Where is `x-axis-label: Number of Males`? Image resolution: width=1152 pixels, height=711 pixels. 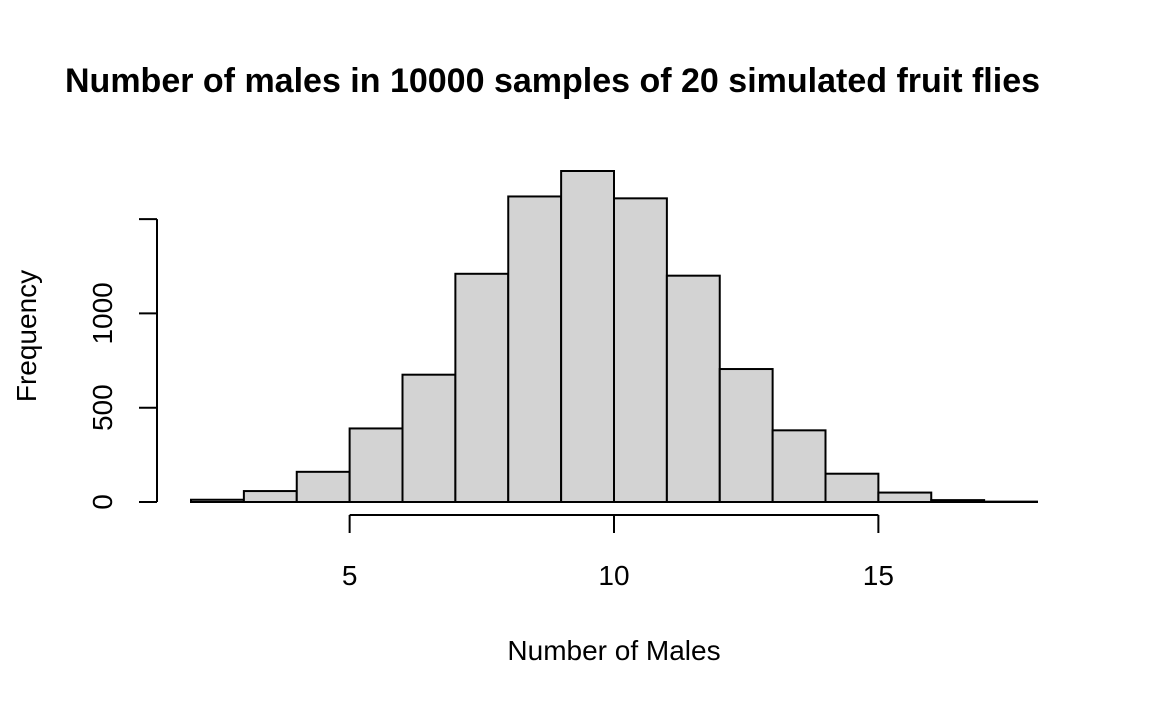
x-axis-label: Number of Males is located at coordinates (613, 650).